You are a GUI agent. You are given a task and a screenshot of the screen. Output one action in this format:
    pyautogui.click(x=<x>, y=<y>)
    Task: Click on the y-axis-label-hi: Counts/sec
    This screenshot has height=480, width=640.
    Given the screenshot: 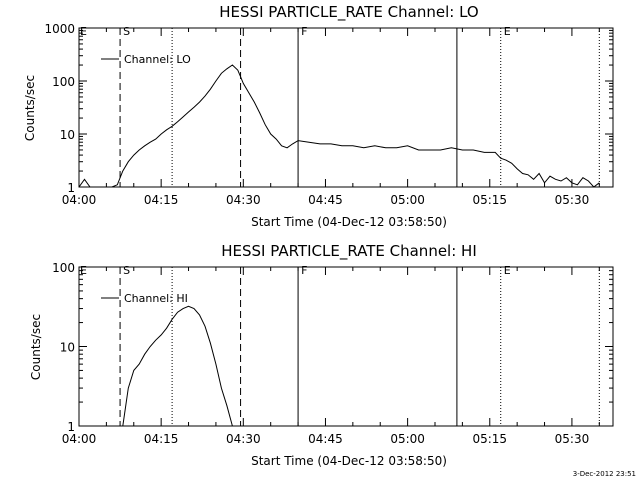 What is the action you would take?
    pyautogui.click(x=36, y=347)
    